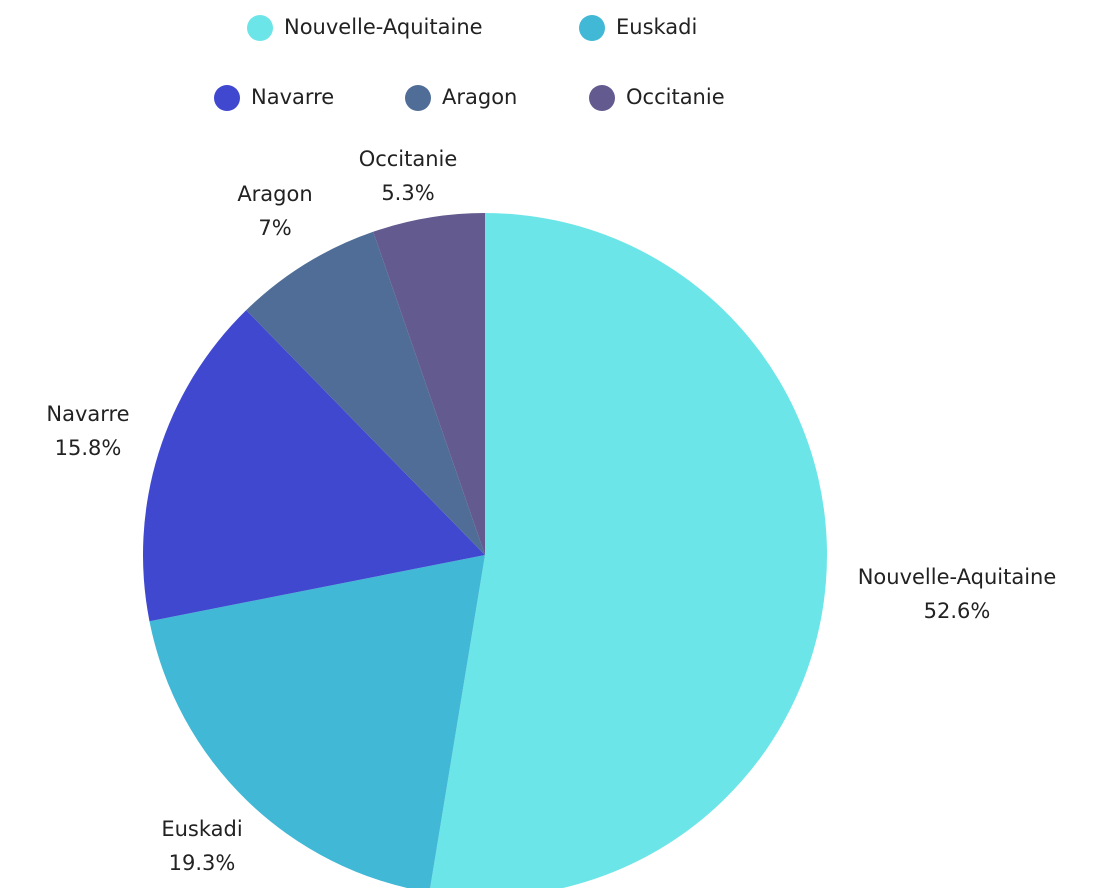  What do you see at coordinates (675, 97) in the screenshot?
I see `legend-label: Occitanie` at bounding box center [675, 97].